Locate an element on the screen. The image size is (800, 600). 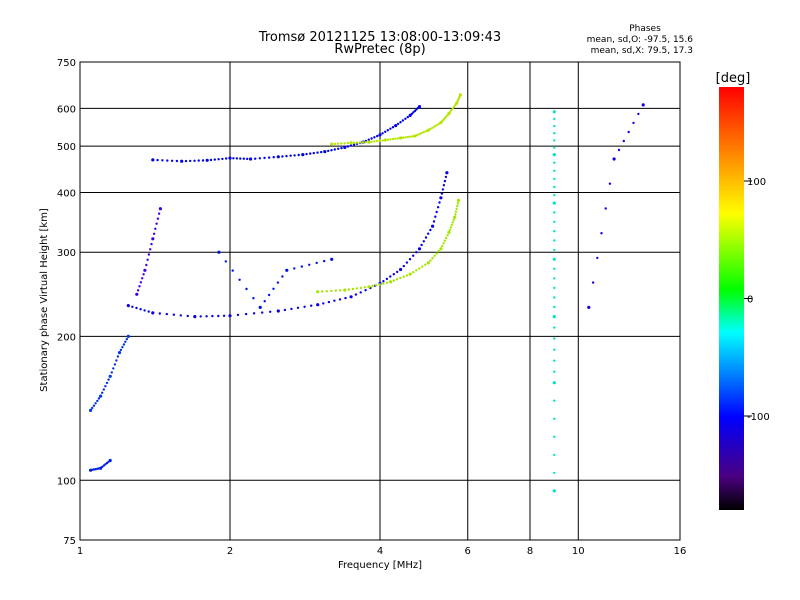
stats-header: Phases is located at coordinates (645, 29).